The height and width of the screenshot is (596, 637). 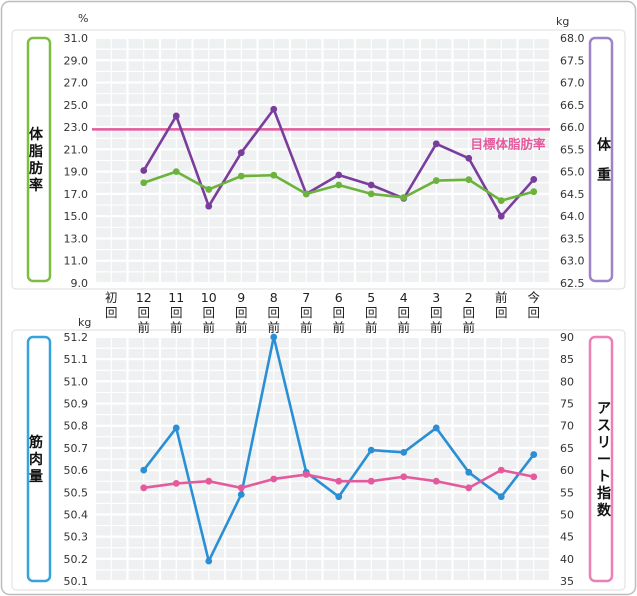 What do you see at coordinates (604, 426) in the screenshot?
I see `axis-title-char: ス` at bounding box center [604, 426].